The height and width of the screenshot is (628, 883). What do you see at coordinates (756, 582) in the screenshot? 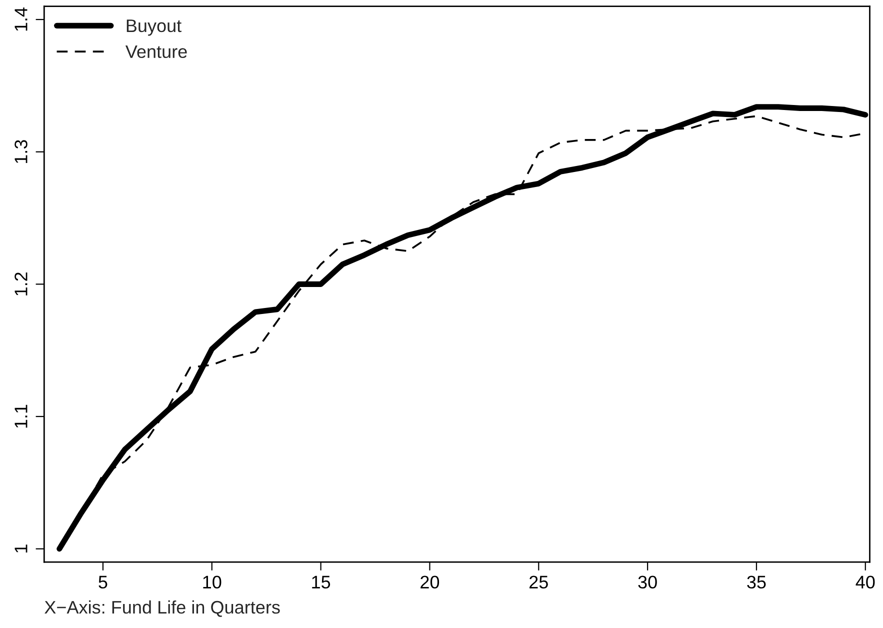
I see `x-tick-label: 35` at bounding box center [756, 582].